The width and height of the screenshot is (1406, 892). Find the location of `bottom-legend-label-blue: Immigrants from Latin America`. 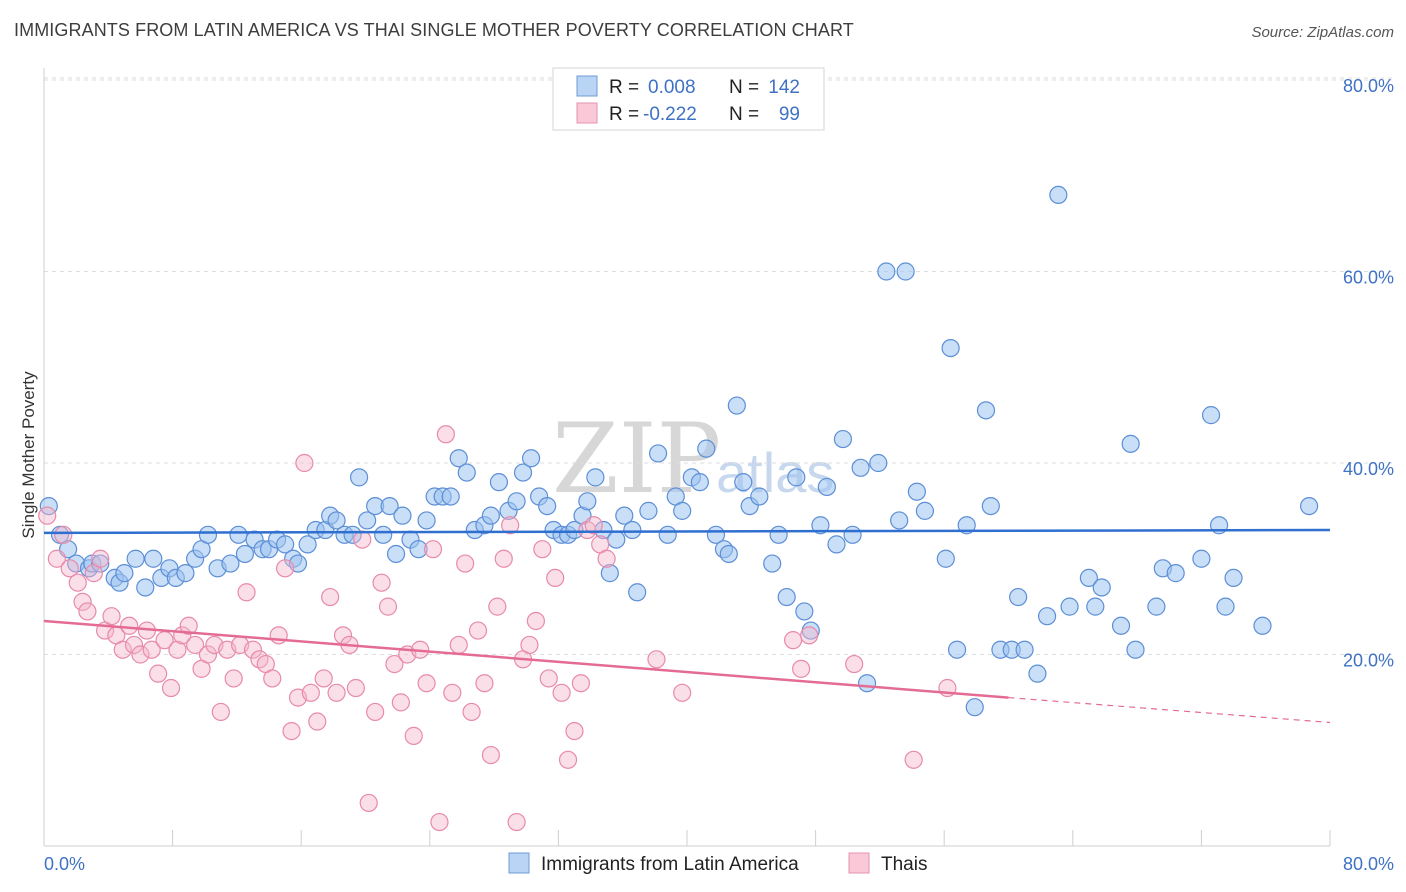

bottom-legend-label-blue: Immigrants from Latin America is located at coordinates (670, 864).